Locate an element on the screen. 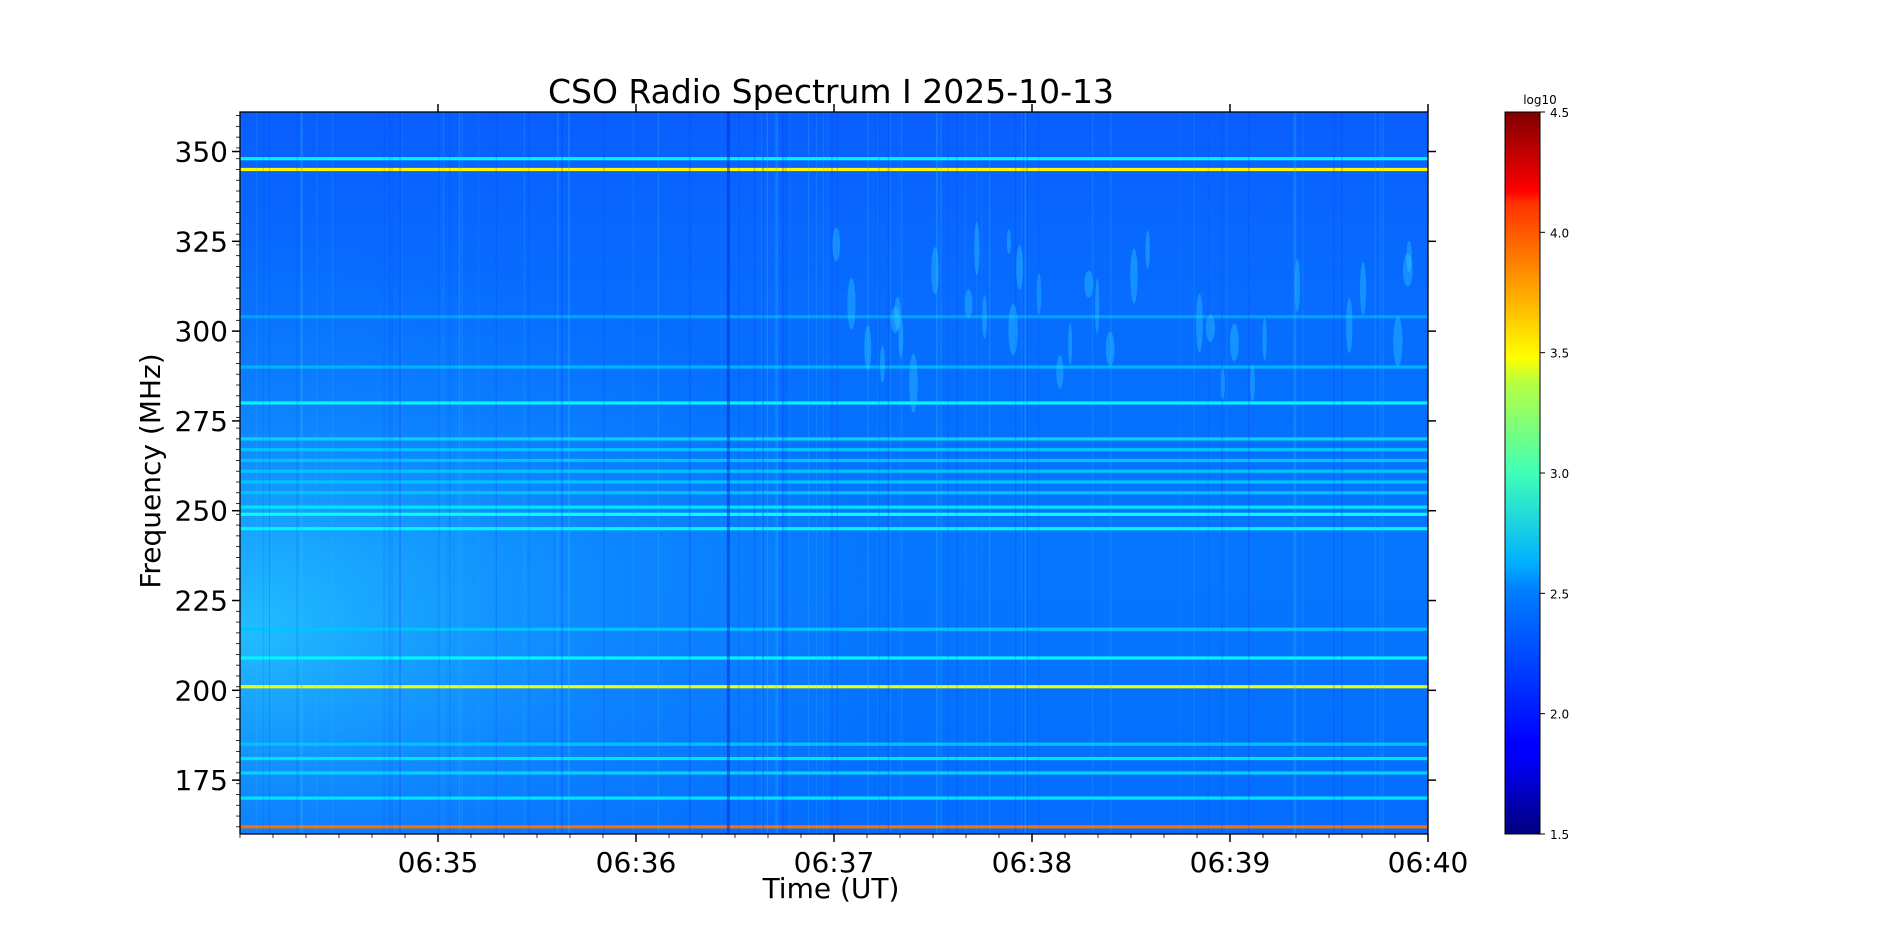  x-tick-label: 06:38 is located at coordinates (1032, 862).